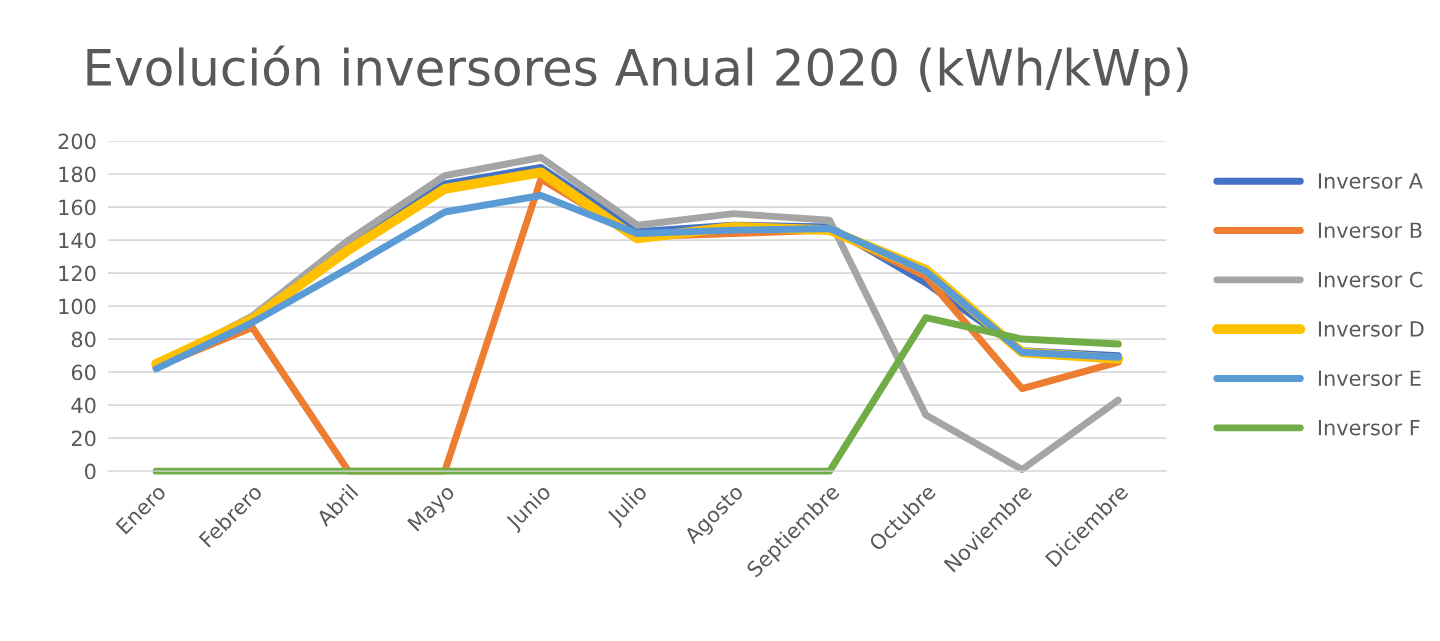  What do you see at coordinates (77, 306) in the screenshot?
I see `y-tick-label: 100` at bounding box center [77, 306].